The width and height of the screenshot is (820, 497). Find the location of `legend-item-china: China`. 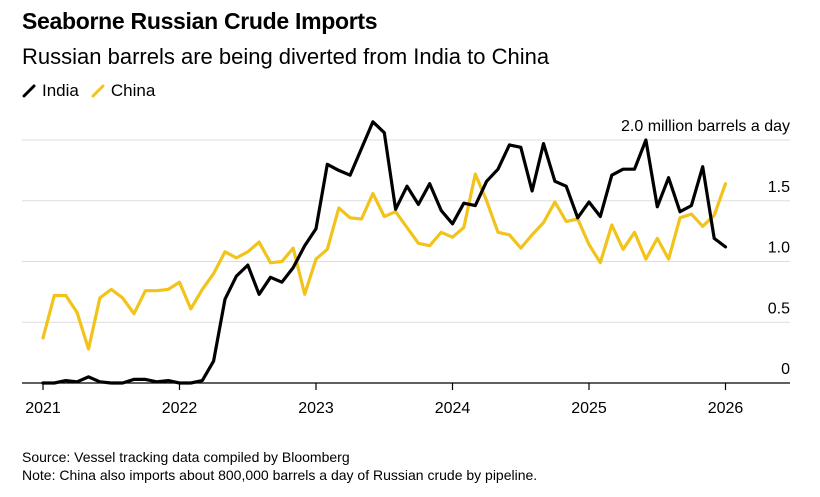

legend-item-china: China is located at coordinates (123, 91).